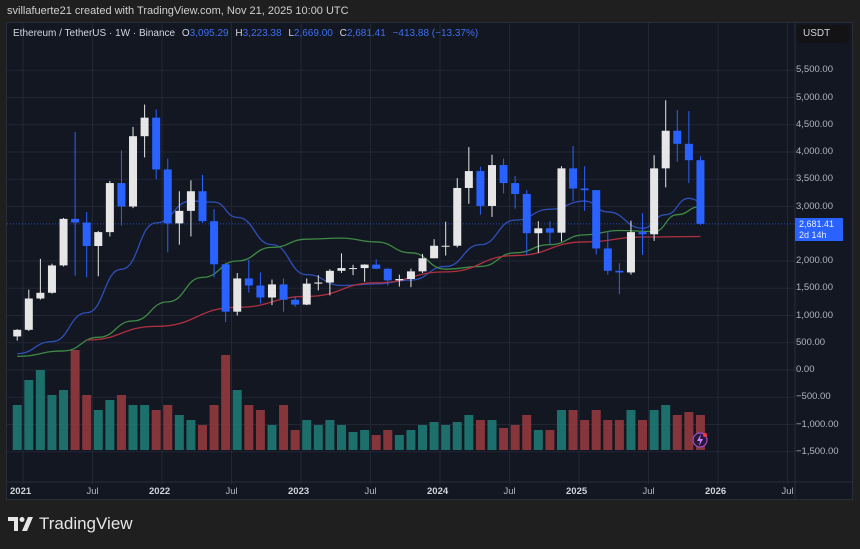  What do you see at coordinates (813, 397) in the screenshot?
I see `price-label: −500.00` at bounding box center [813, 397].